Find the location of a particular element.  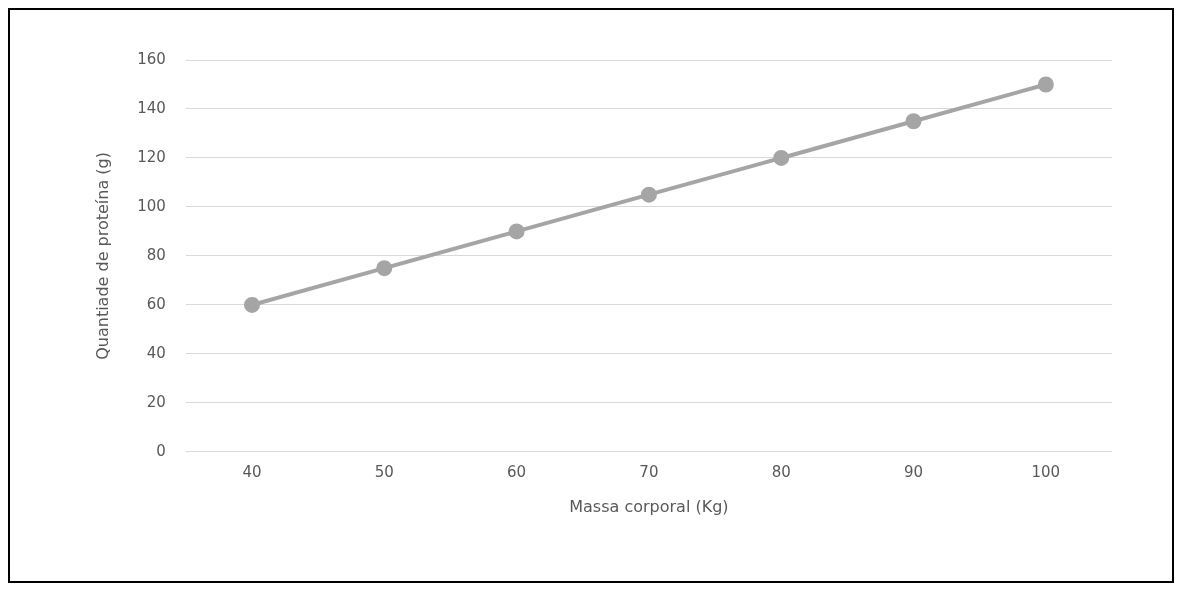

y-tick-label: 120 is located at coordinates (151, 156).